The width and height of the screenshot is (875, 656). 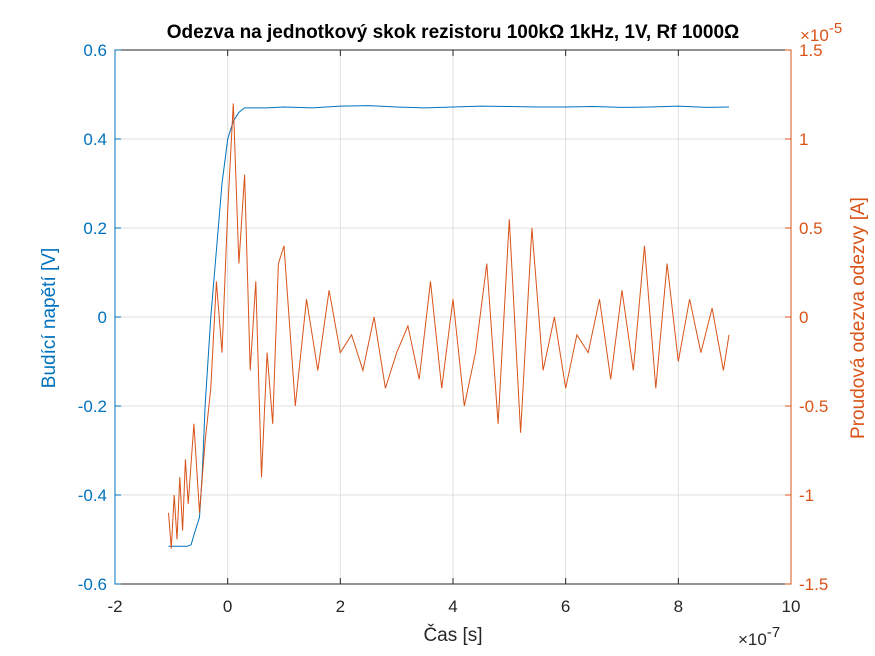 I want to click on y-axis-left-label: Budící napětí [V], so click(x=49, y=318).